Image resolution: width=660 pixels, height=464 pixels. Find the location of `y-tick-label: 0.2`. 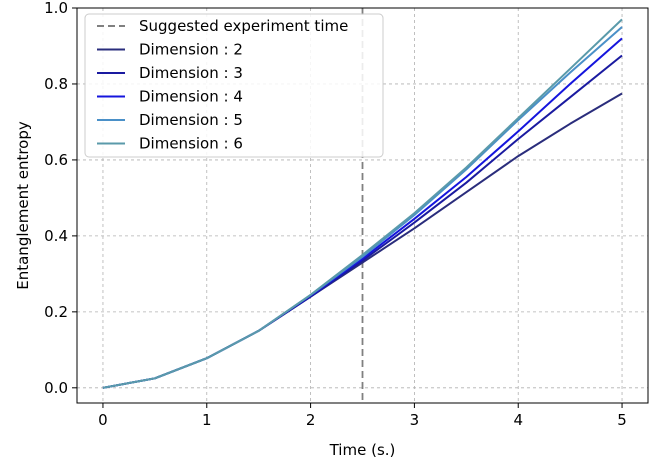

y-tick-label: 0.2 is located at coordinates (56, 312).